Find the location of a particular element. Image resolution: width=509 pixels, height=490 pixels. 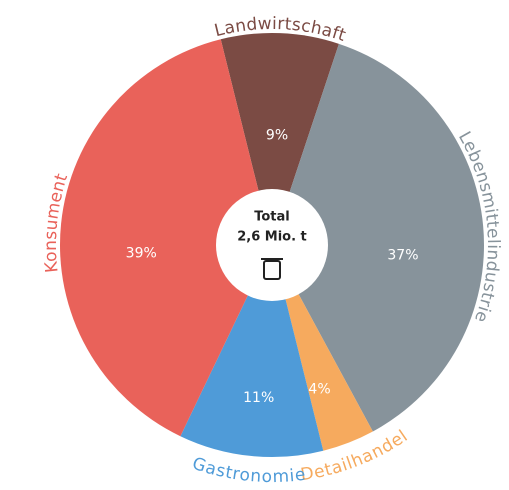

category-label-path: Gastronomie is located at coordinates (248, 470).